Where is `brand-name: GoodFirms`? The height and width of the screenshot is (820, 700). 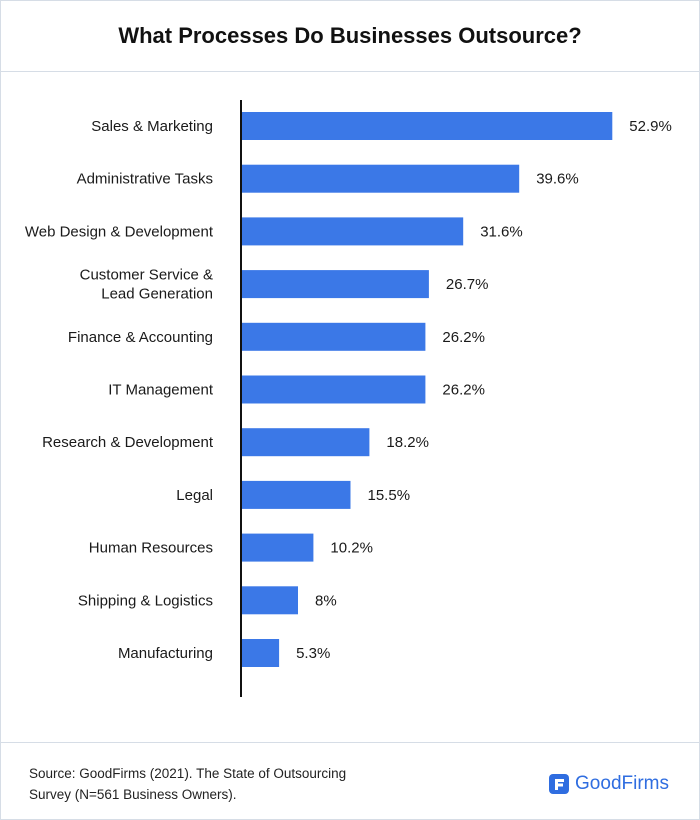
brand-name: GoodFirms is located at coordinates (622, 783).